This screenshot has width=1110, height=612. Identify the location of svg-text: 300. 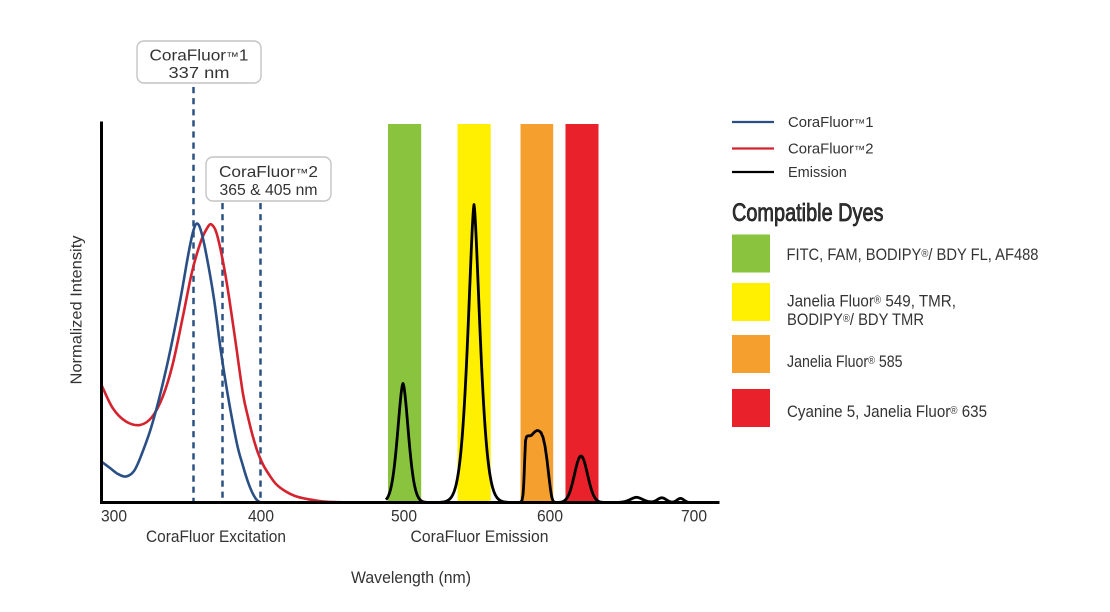
(114, 517).